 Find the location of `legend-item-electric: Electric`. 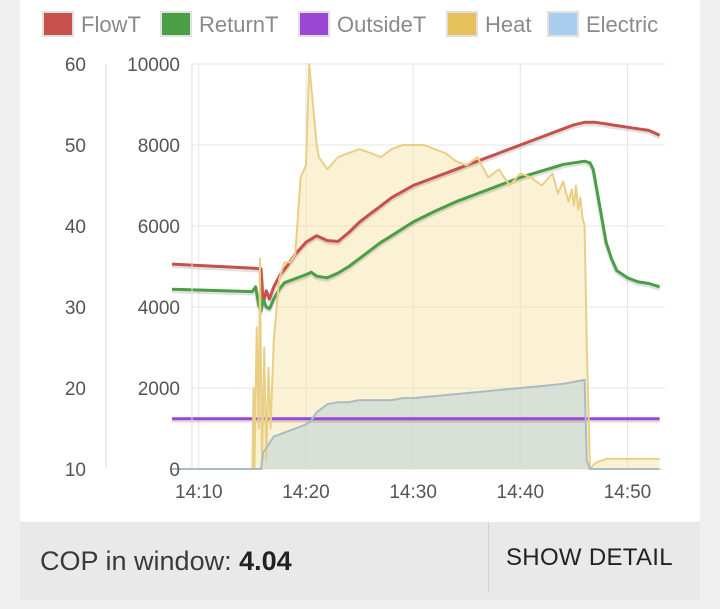

legend-item-electric: Electric is located at coordinates (602, 24).